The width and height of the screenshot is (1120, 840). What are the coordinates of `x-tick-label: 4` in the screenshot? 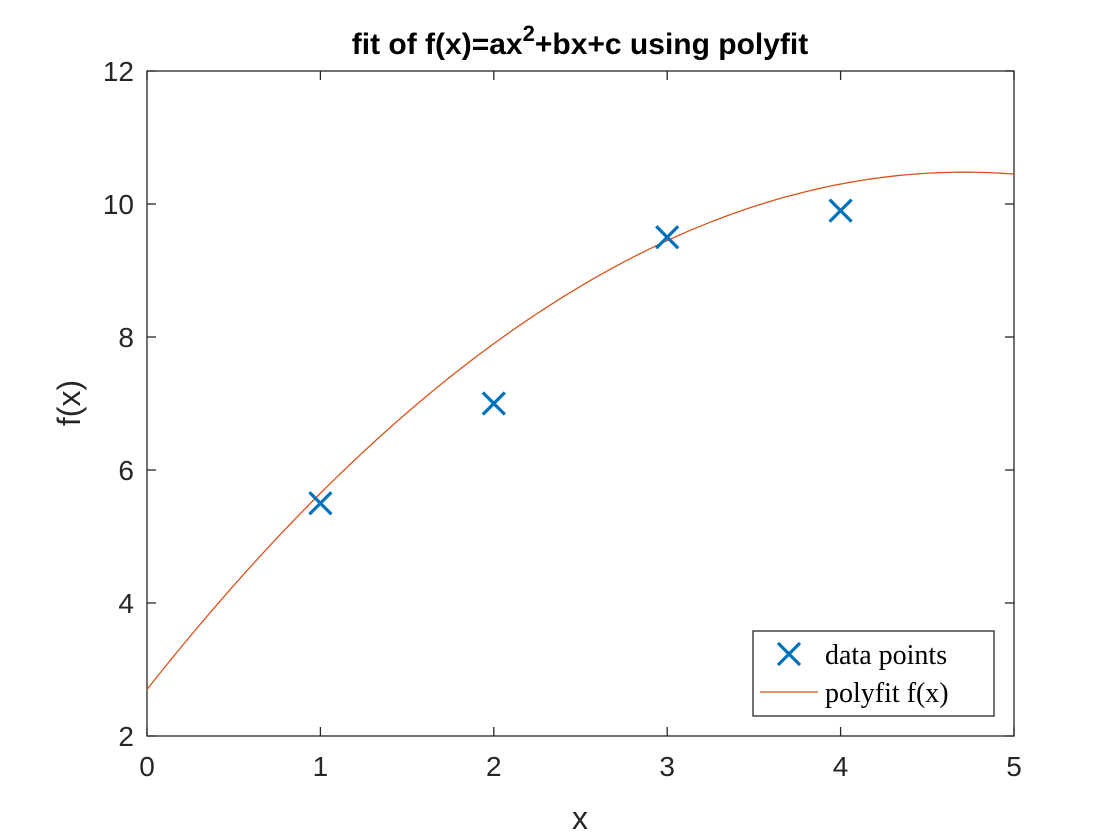 It's located at (841, 766).